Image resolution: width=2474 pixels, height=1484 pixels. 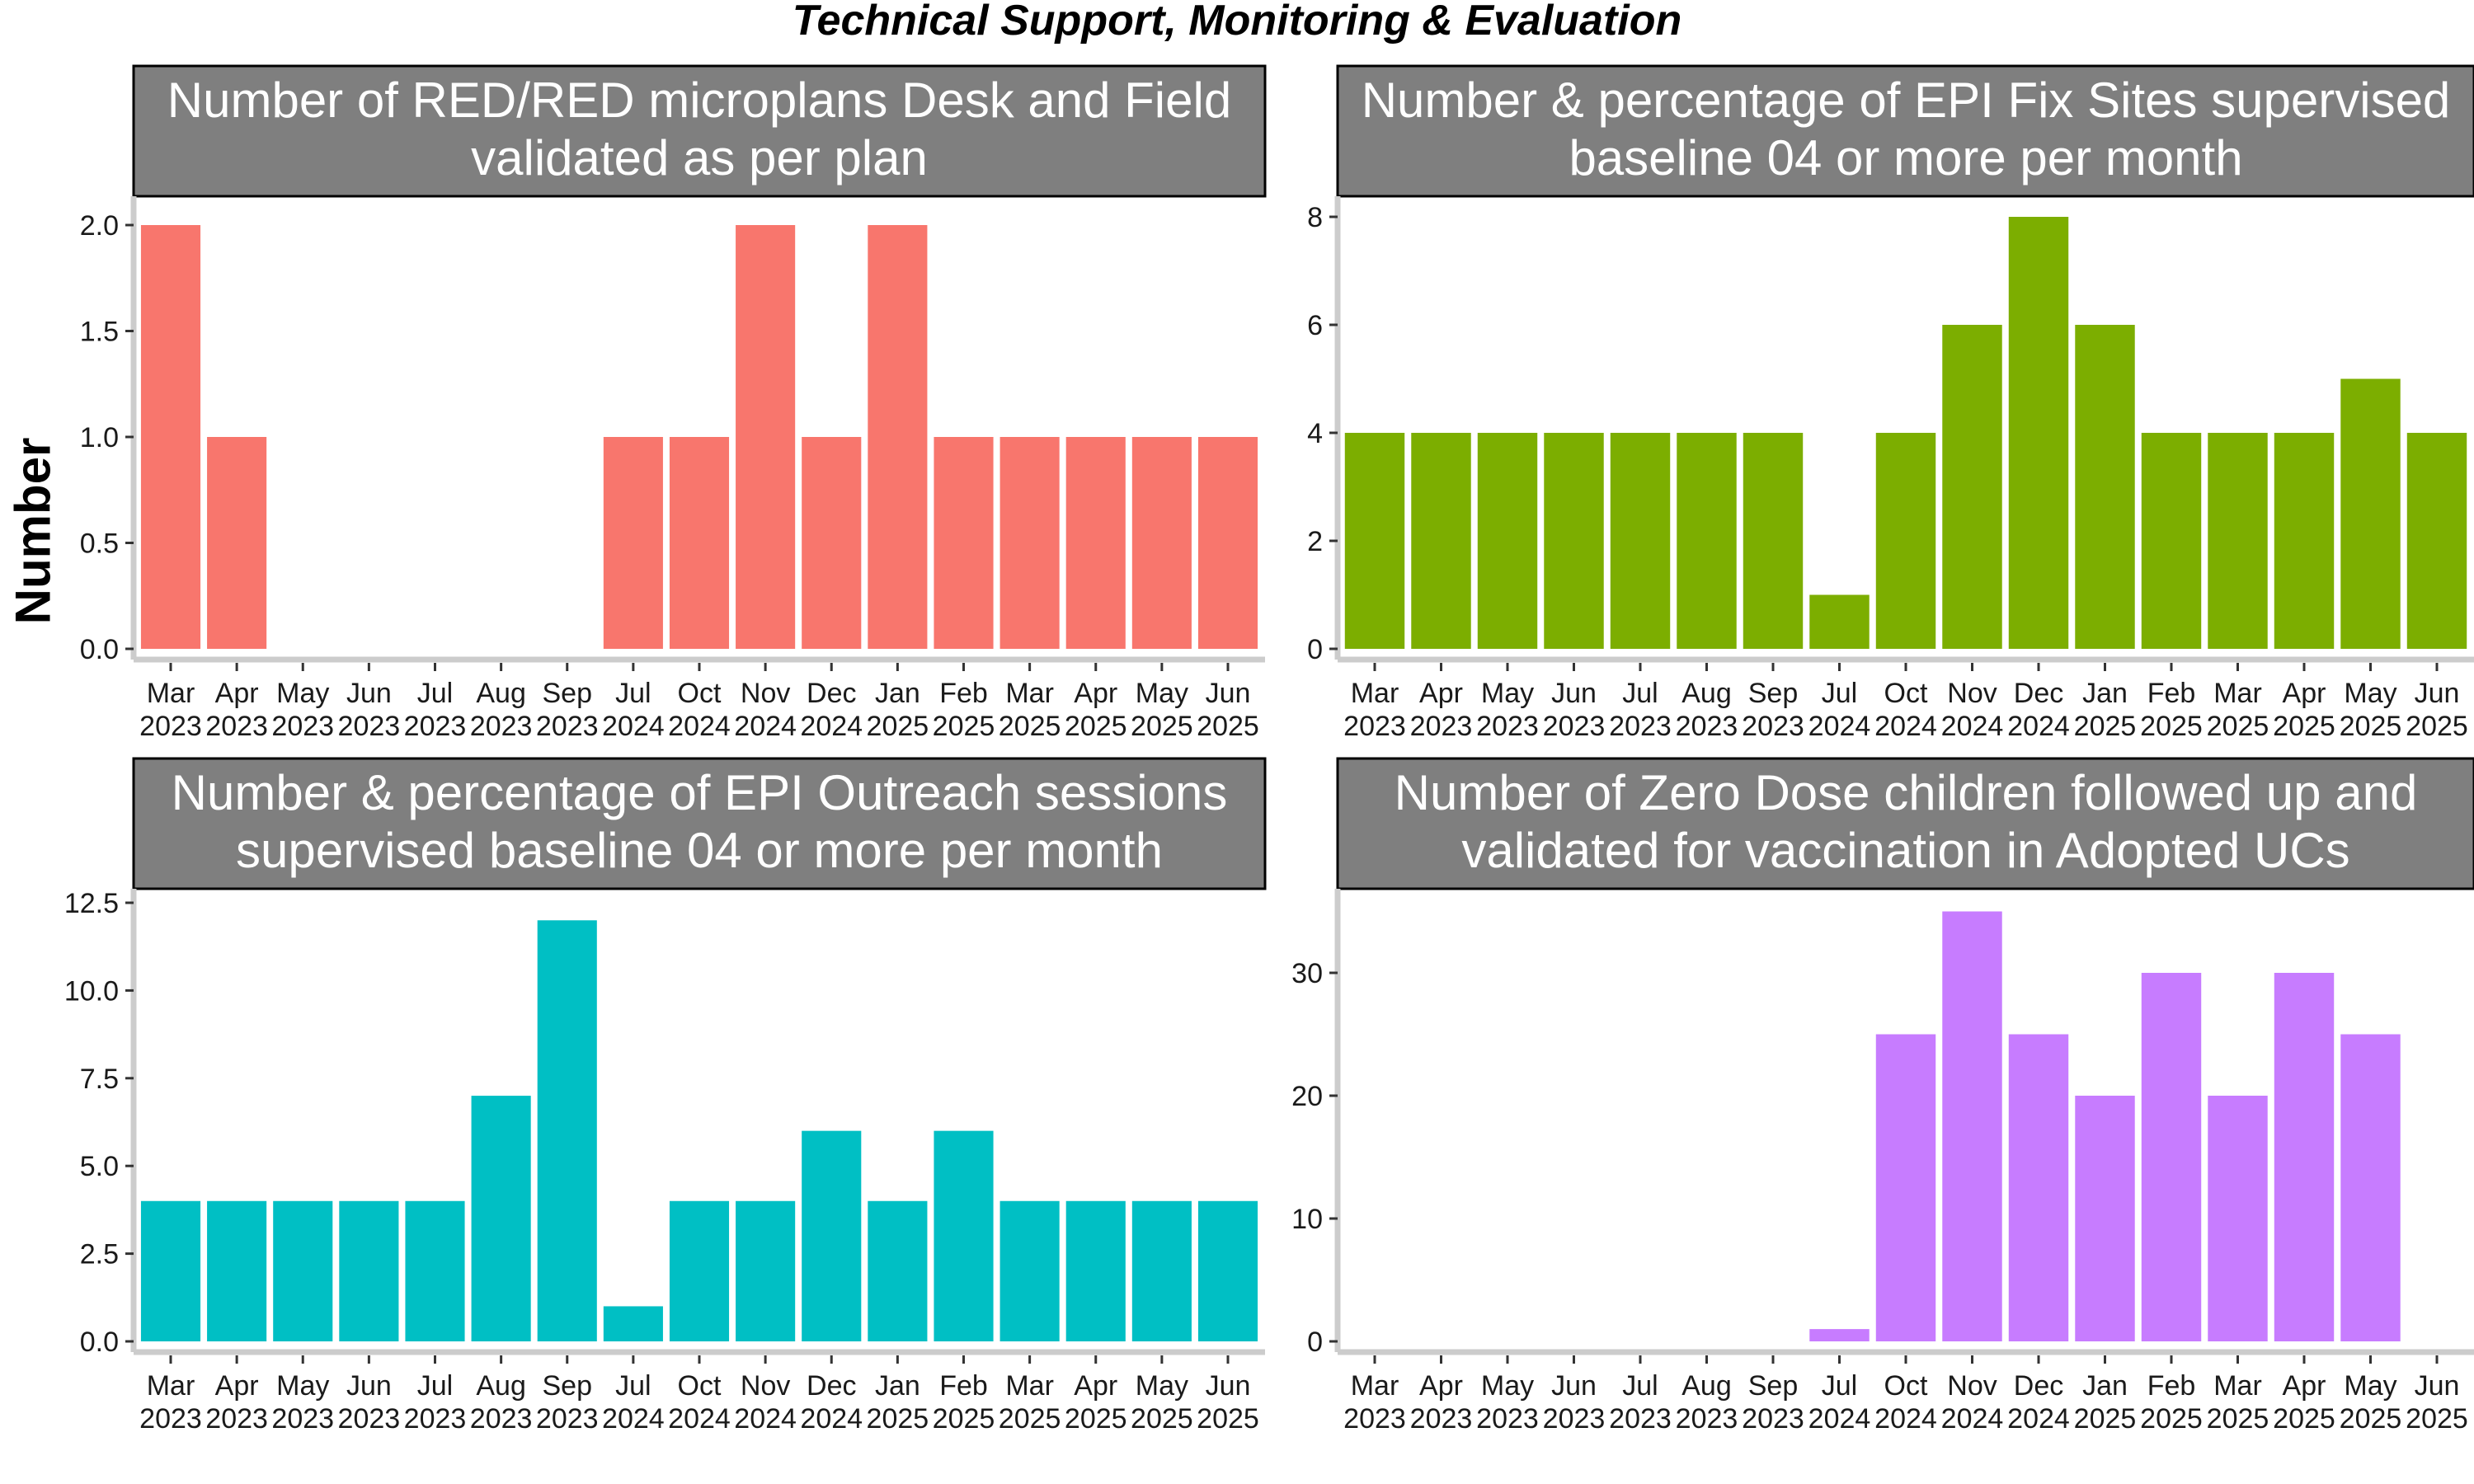 I want to click on y-tick-label: 8, so click(x=1315, y=217).